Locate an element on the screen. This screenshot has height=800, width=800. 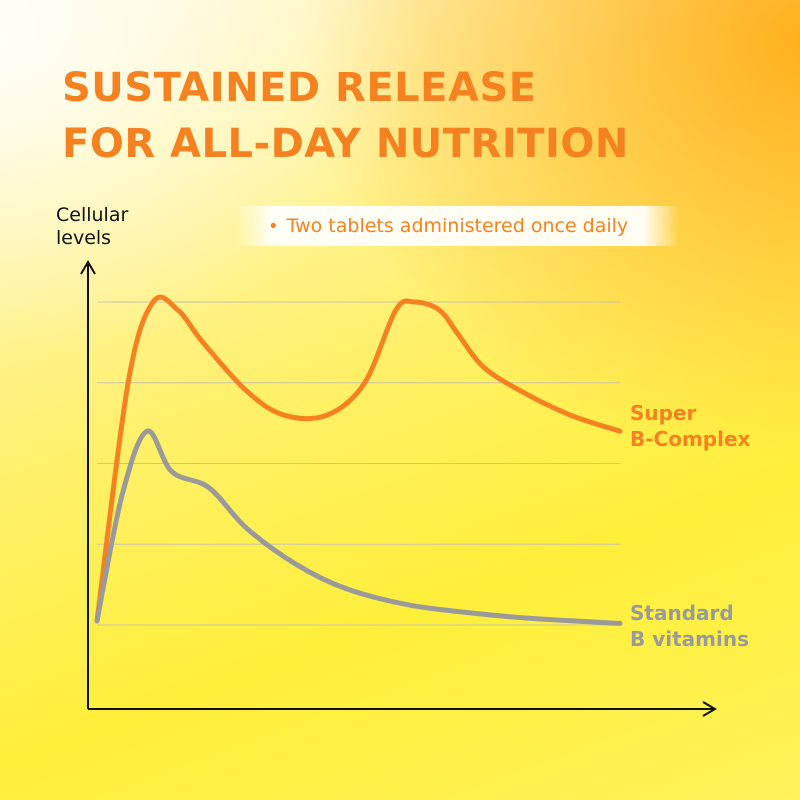
y-axis-label: Cellular levels is located at coordinates (92, 227).